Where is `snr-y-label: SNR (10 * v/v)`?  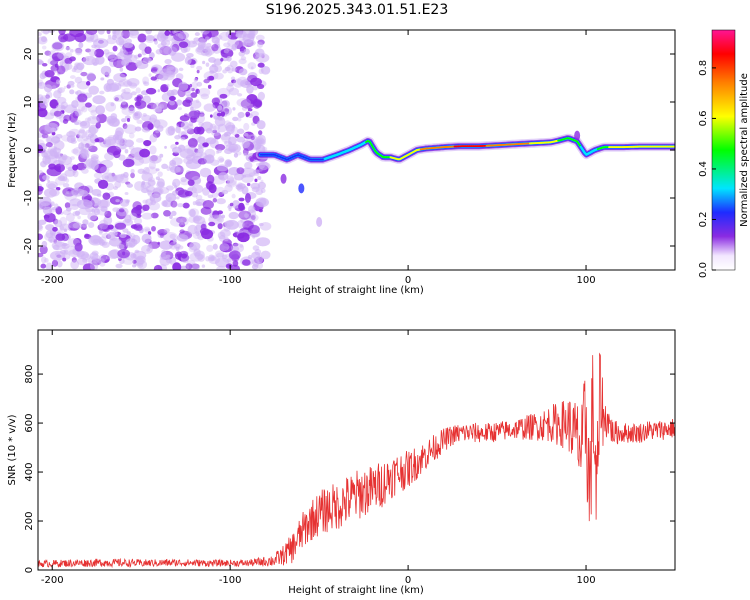
snr-y-label: SNR (10 * v/v) is located at coordinates (12, 449).